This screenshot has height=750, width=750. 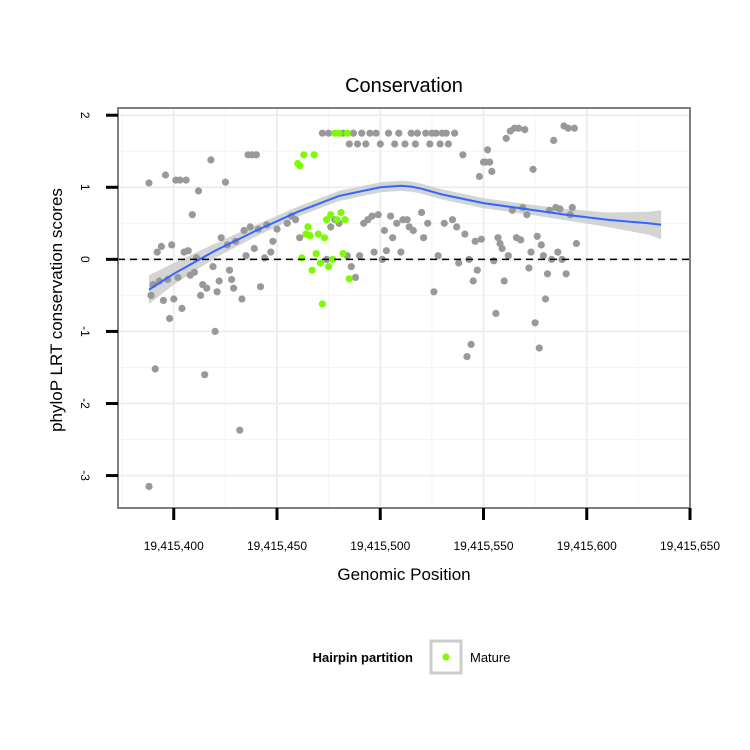 What do you see at coordinates (277, 546) in the screenshot?
I see `x-tick-label: 19,415,450` at bounding box center [277, 546].